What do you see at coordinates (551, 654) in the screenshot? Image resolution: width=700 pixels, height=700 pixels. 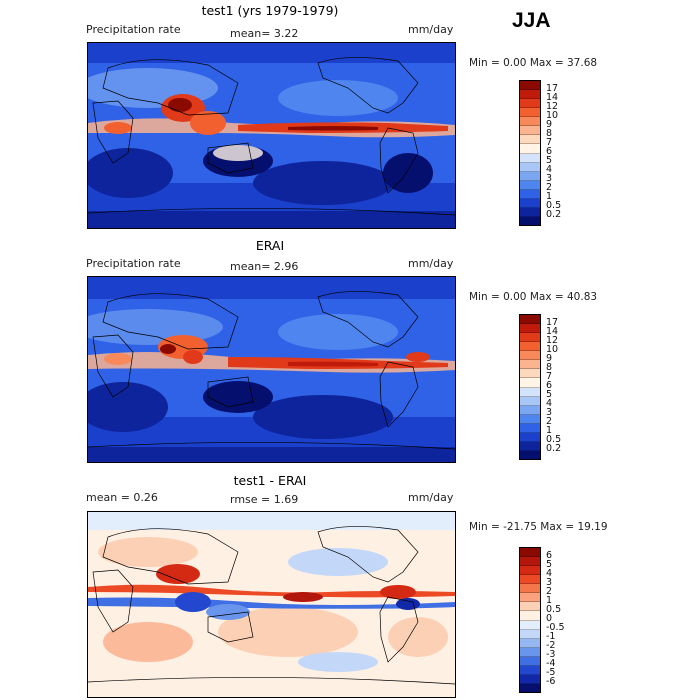 I see `colorbar-tick-label: -3` at bounding box center [551, 654].